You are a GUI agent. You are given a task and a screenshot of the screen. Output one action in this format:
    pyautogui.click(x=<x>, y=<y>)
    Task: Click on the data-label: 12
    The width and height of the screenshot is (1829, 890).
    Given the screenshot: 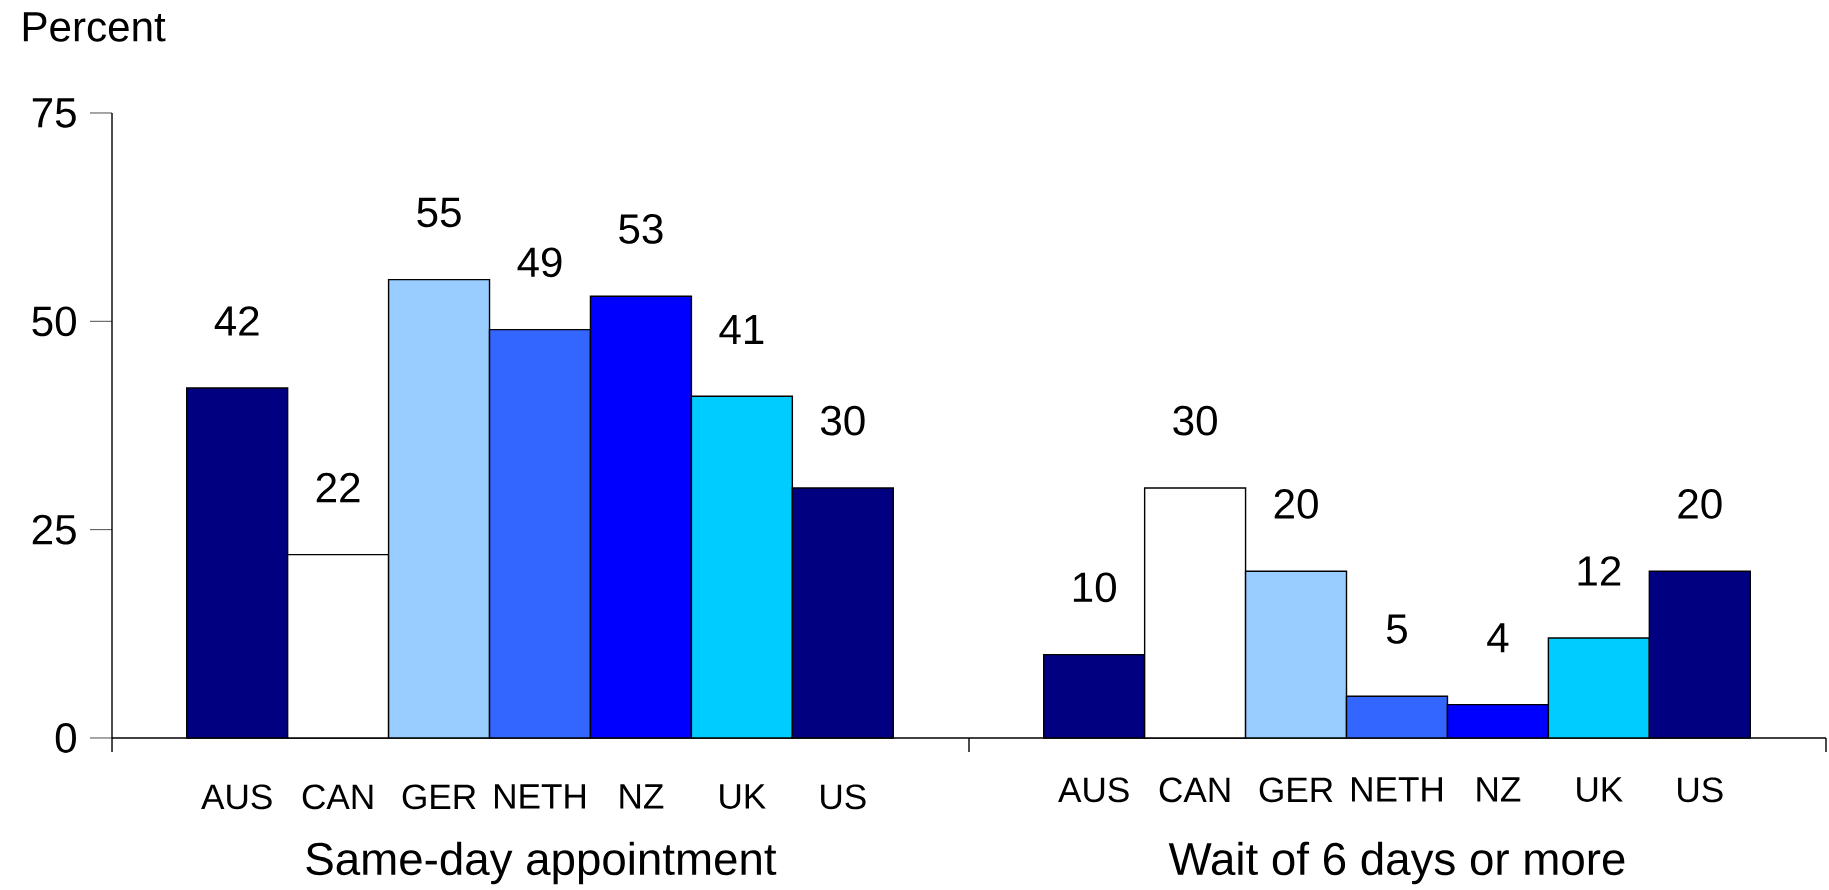 What is the action you would take?
    pyautogui.click(x=1599, y=571)
    